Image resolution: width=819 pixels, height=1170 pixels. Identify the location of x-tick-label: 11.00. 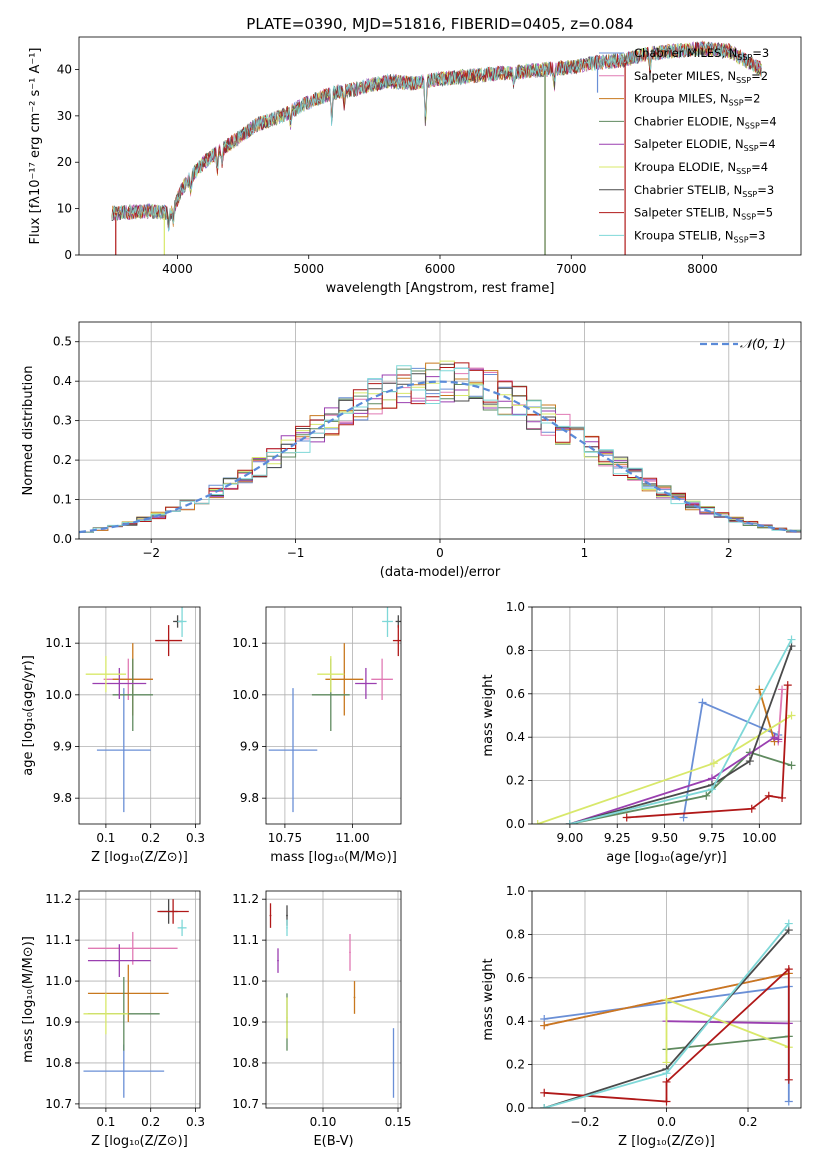
(352, 838).